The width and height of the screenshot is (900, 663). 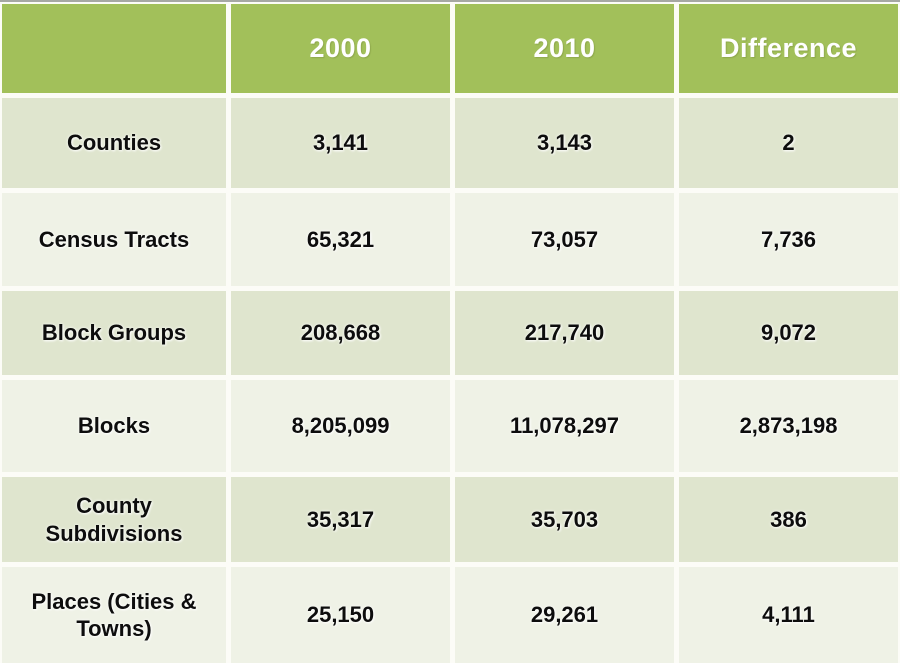 I want to click on row-label-census-tracts: Census Tracts, so click(x=114, y=239).